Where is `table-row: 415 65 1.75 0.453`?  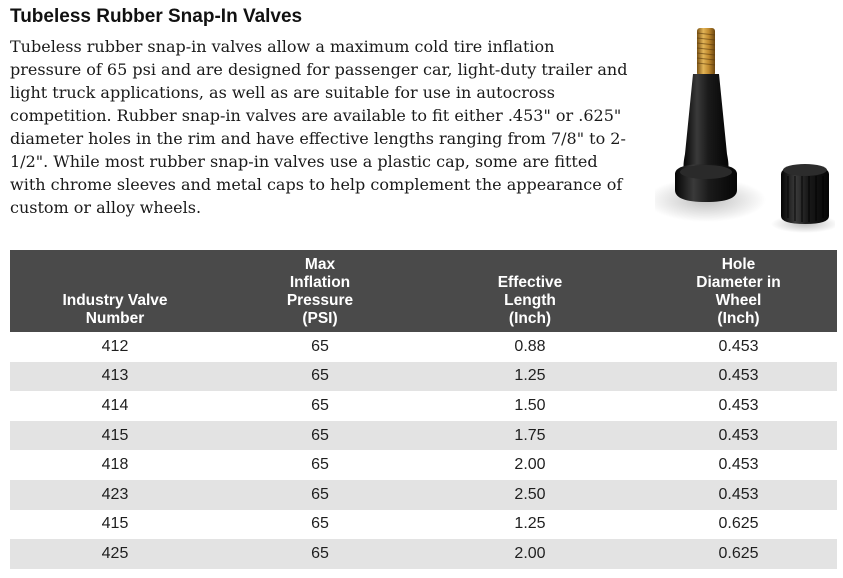
table-row: 415 65 1.75 0.453 is located at coordinates (423, 435).